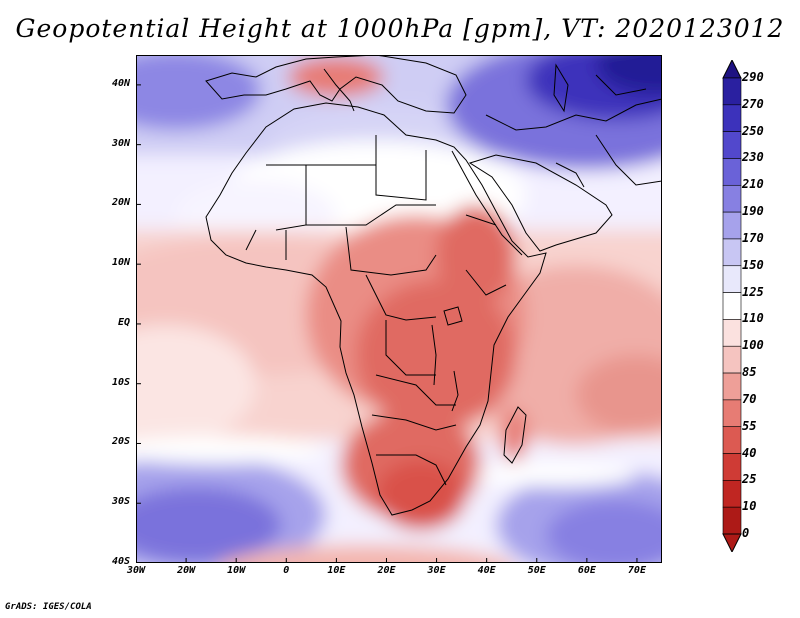 This screenshot has width=800, height=618. Describe the element at coordinates (749, 452) in the screenshot. I see `colorbar-level-label: 40` at that location.